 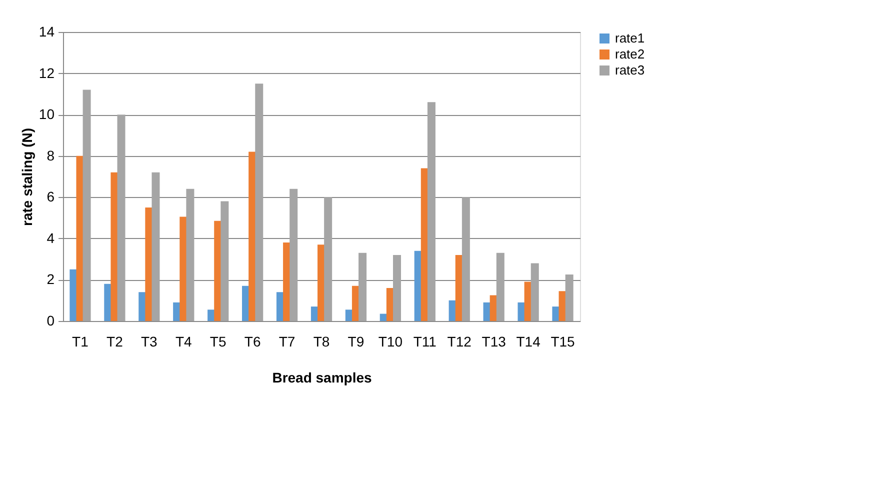 I want to click on x-tick-label: T6, so click(x=252, y=342).